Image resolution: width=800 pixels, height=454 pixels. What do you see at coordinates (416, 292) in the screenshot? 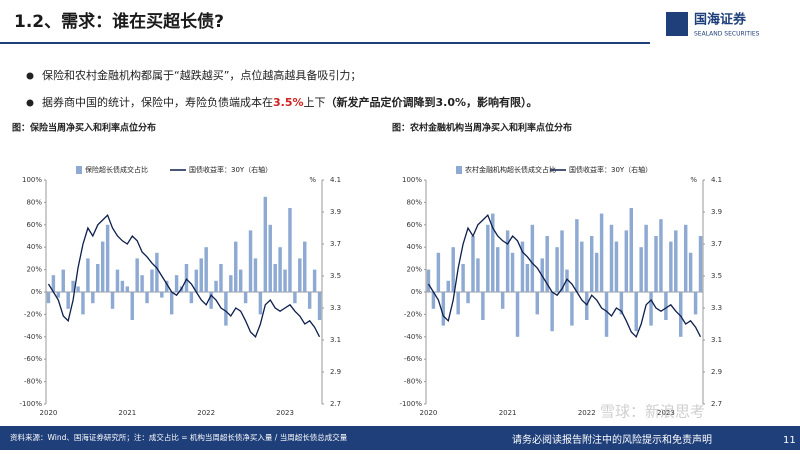
I see `y-tick-label: 0%` at bounding box center [416, 292].